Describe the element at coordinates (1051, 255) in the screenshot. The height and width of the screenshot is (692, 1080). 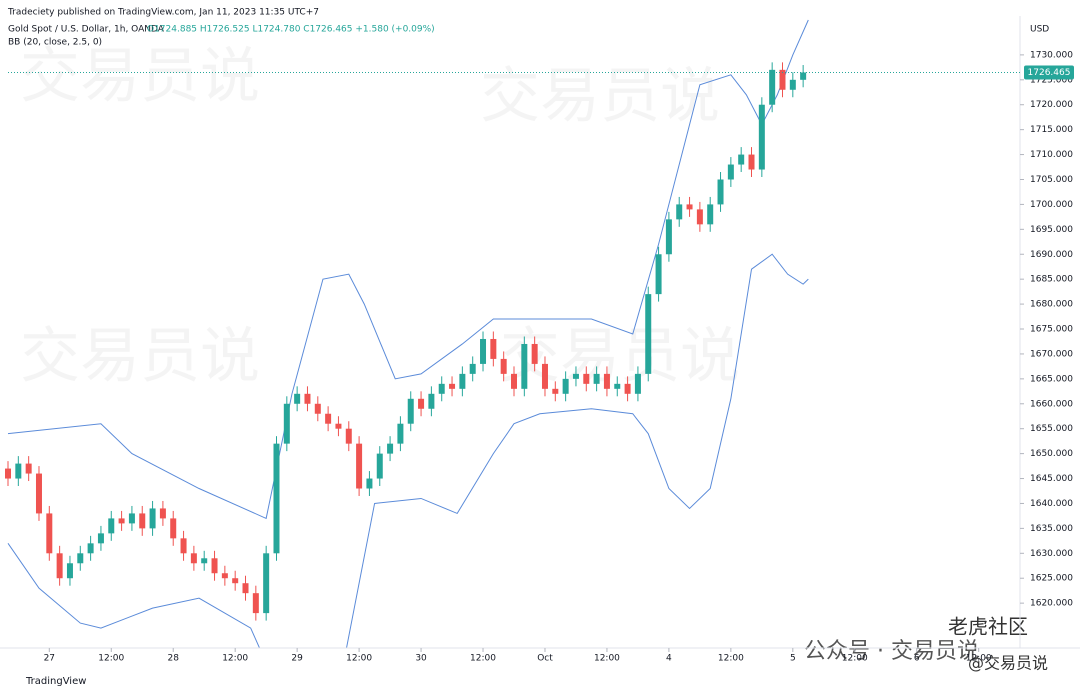
I see `y-tick-label: 1690.000` at that location.